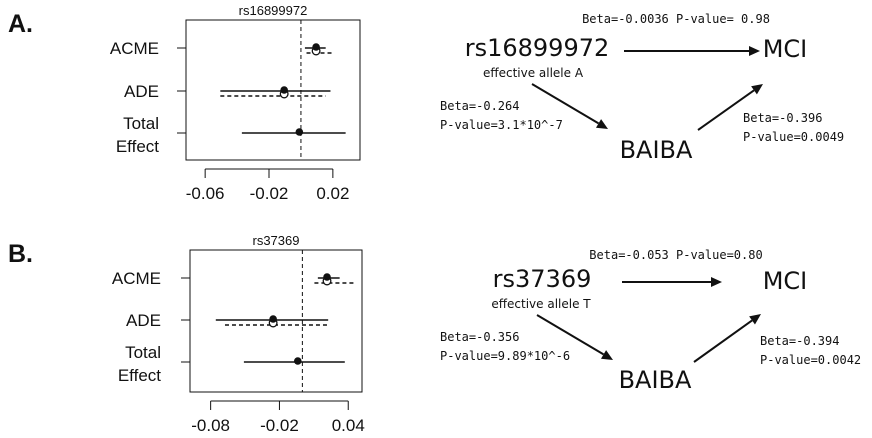  Describe the element at coordinates (273, 10) in the screenshot. I see `plot-title: rs16899972` at that location.